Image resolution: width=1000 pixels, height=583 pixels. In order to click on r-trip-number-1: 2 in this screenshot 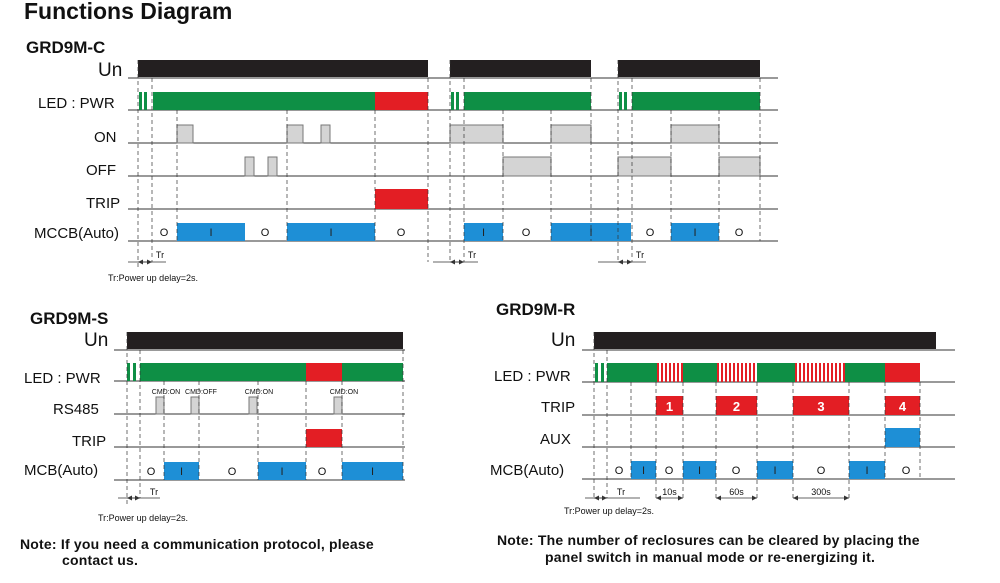, I will do `click(736, 406)`.